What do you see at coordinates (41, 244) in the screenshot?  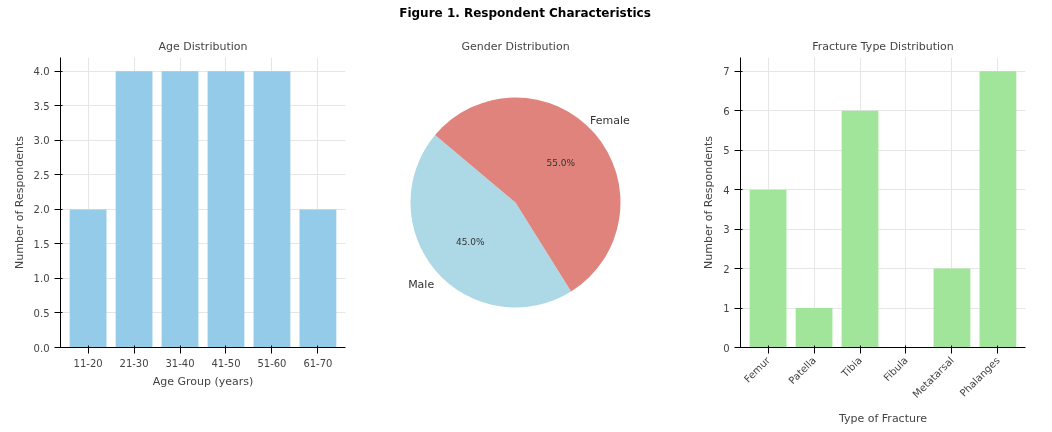 I see `y-tick-label: 1.5` at bounding box center [41, 244].